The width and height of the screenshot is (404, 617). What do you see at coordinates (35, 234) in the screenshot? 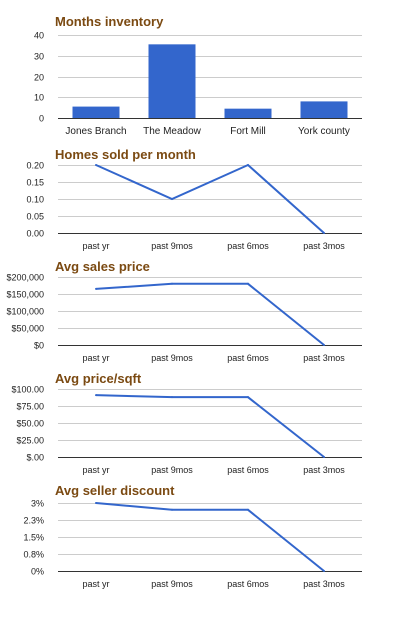
I see `y-tick-label: 0.00` at bounding box center [35, 234].